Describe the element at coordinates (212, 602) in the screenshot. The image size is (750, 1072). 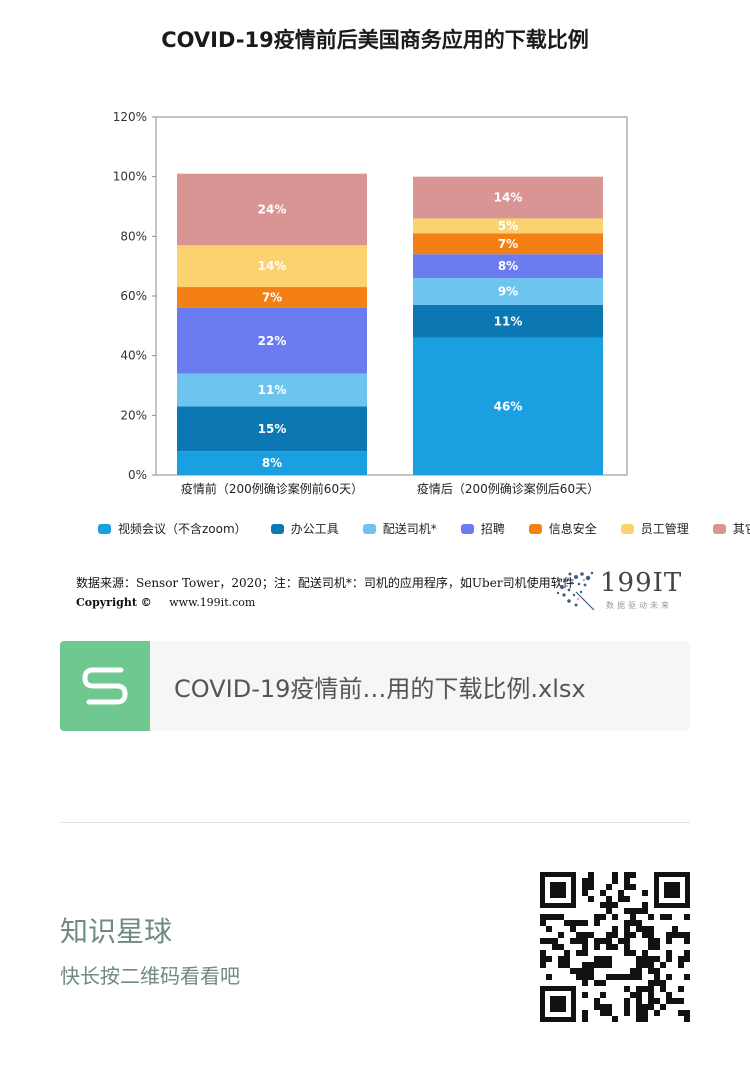
I see `copyright-url: www.199it.com` at that location.